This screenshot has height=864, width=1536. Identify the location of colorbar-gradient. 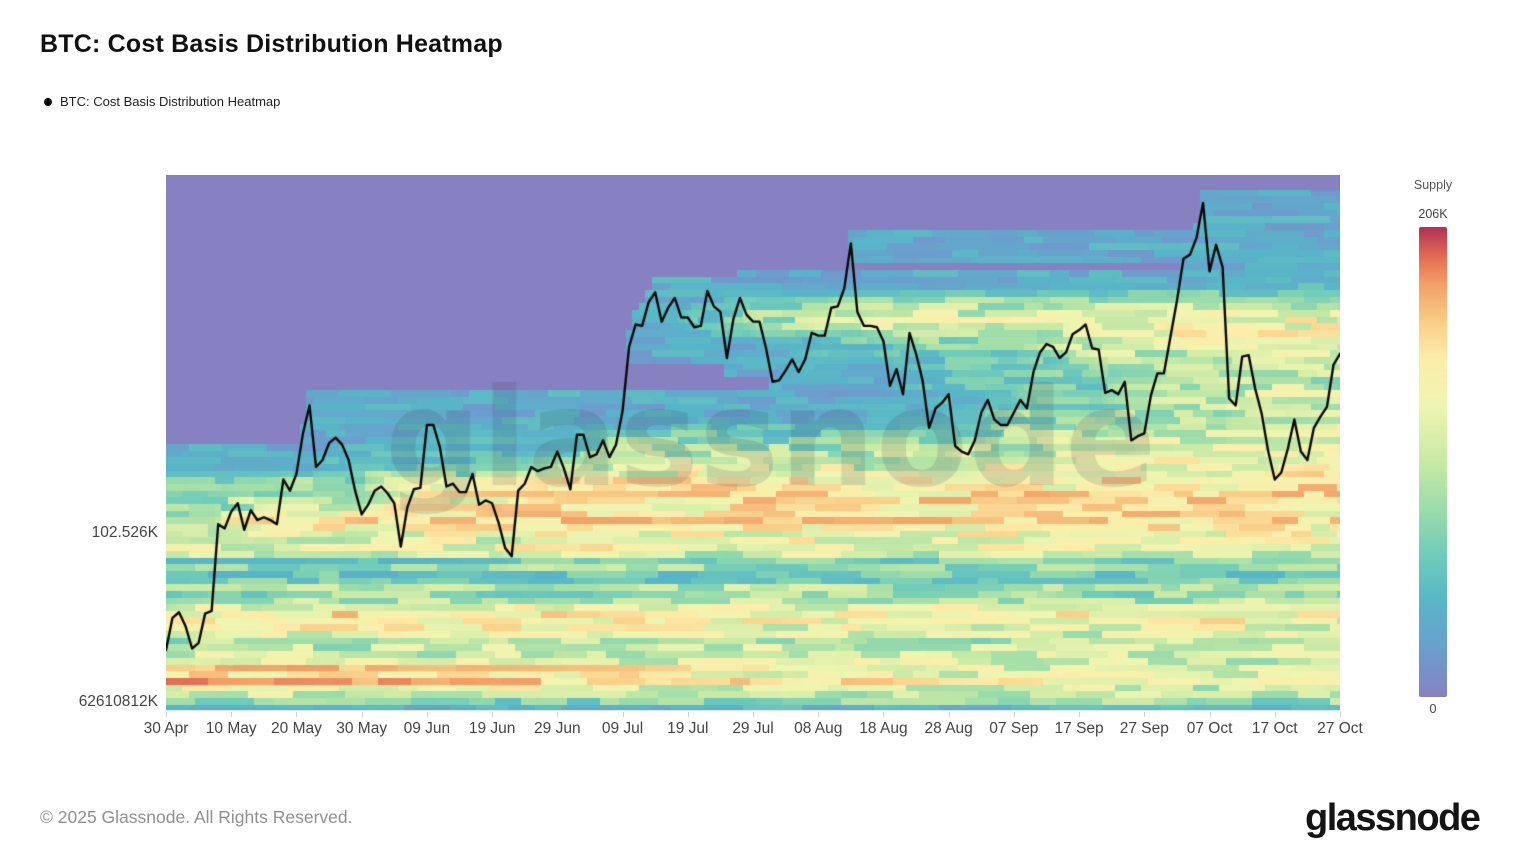
(1433, 462).